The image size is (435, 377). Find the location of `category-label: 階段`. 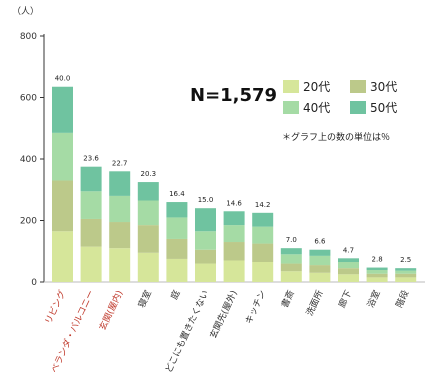

category-label: 階段 is located at coordinates (402, 298).